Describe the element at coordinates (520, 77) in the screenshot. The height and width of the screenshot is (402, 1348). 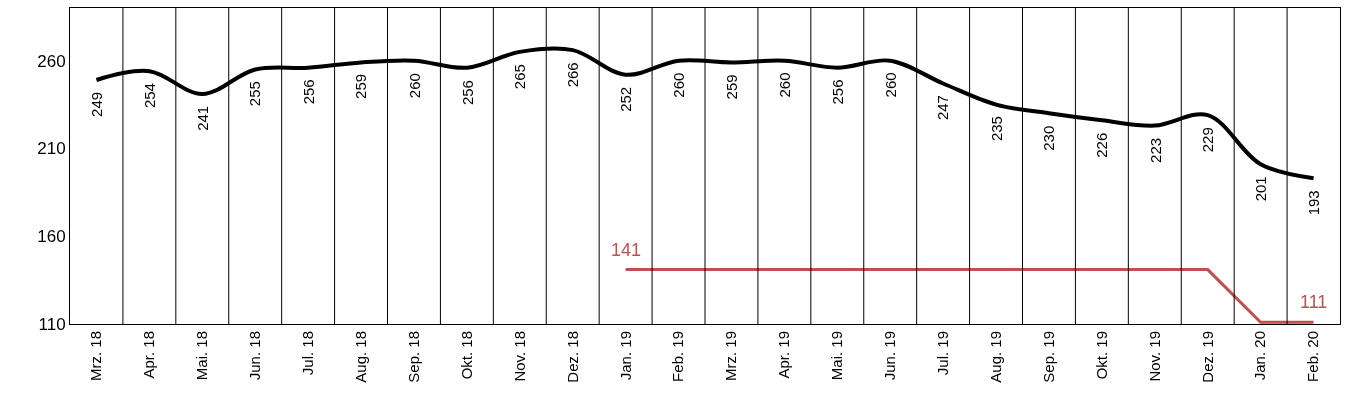
I see `data-label: 265` at that location.